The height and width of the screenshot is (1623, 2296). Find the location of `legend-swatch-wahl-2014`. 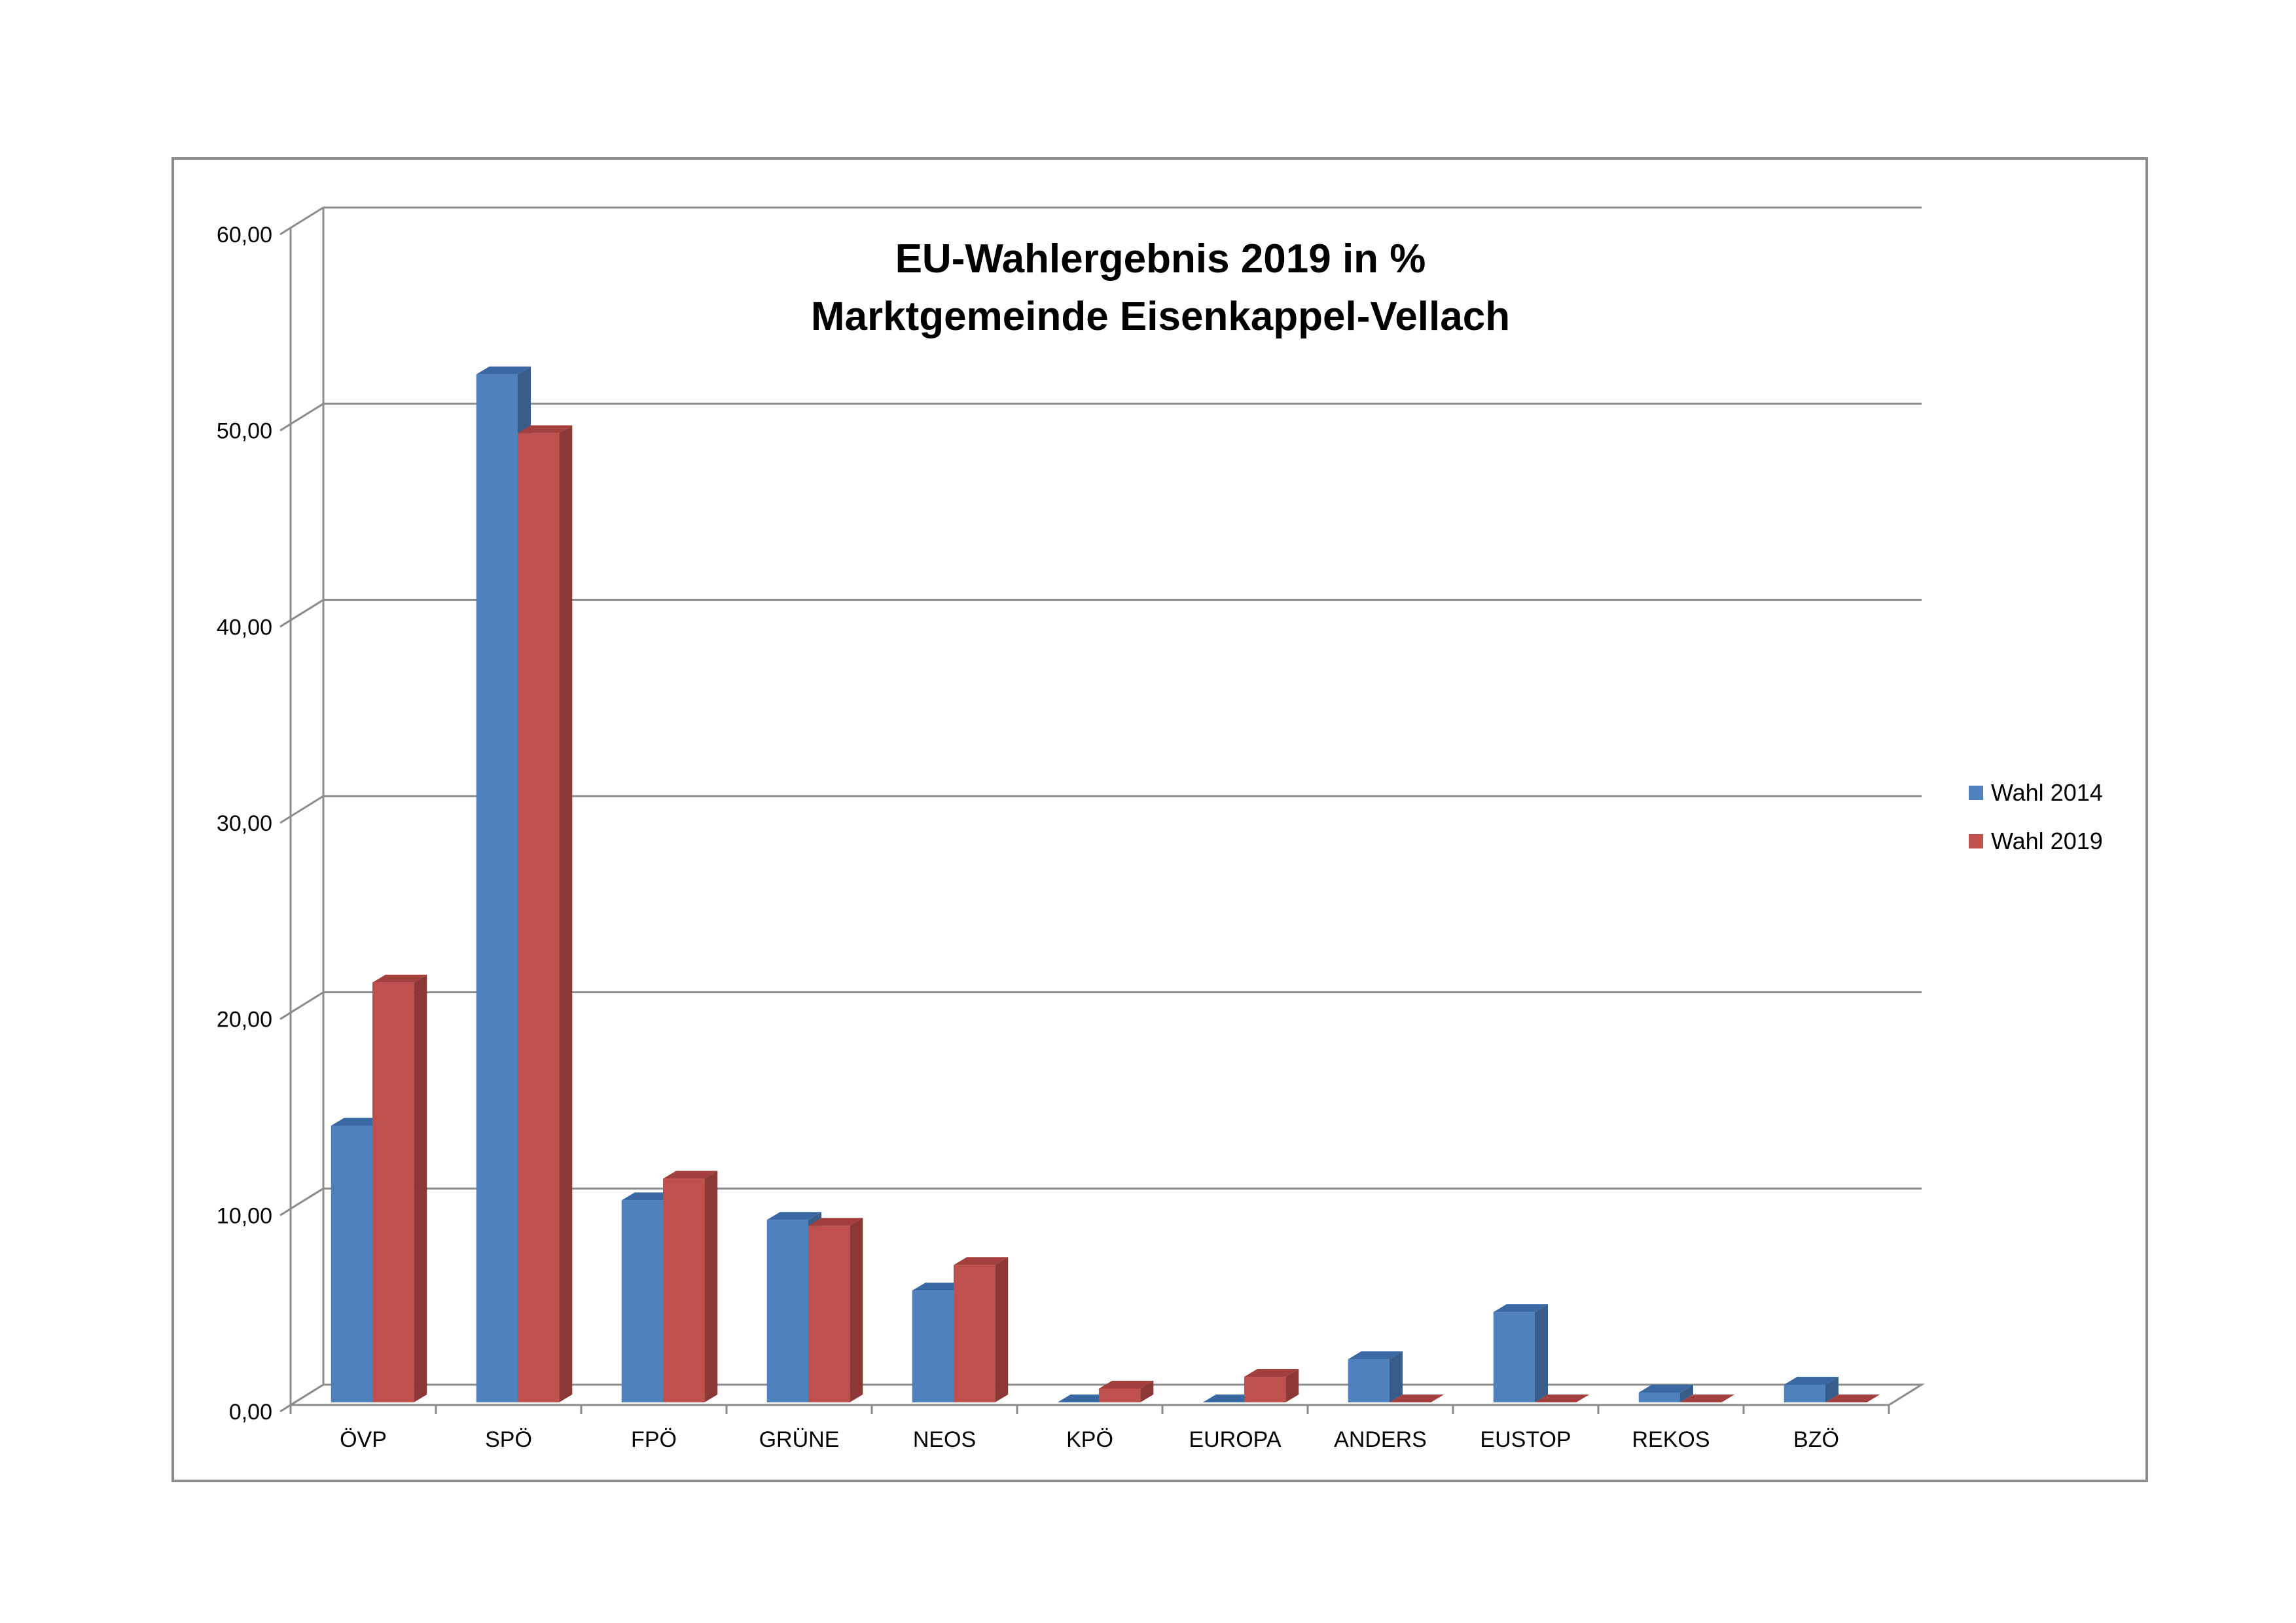

legend-swatch-wahl-2014 is located at coordinates (1976, 793).